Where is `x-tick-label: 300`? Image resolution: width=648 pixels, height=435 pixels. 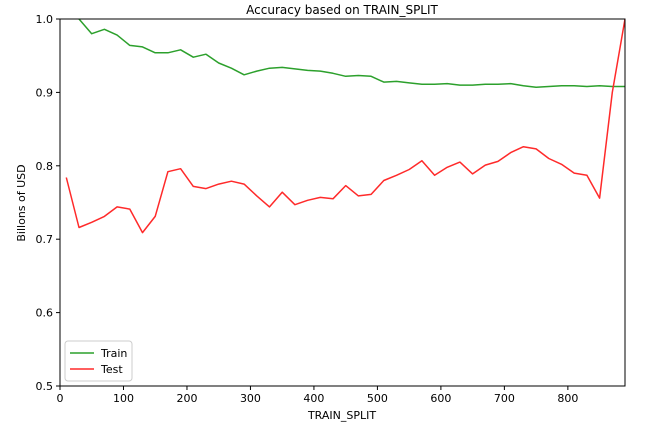 x-tick-label: 300 is located at coordinates (250, 398).